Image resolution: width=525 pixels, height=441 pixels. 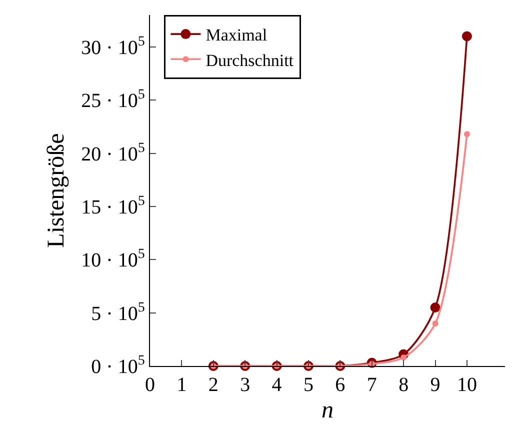 What do you see at coordinates (113, 259) in the screenshot?
I see `y-tick-label: 10 · 10$^{5}$` at bounding box center [113, 259].